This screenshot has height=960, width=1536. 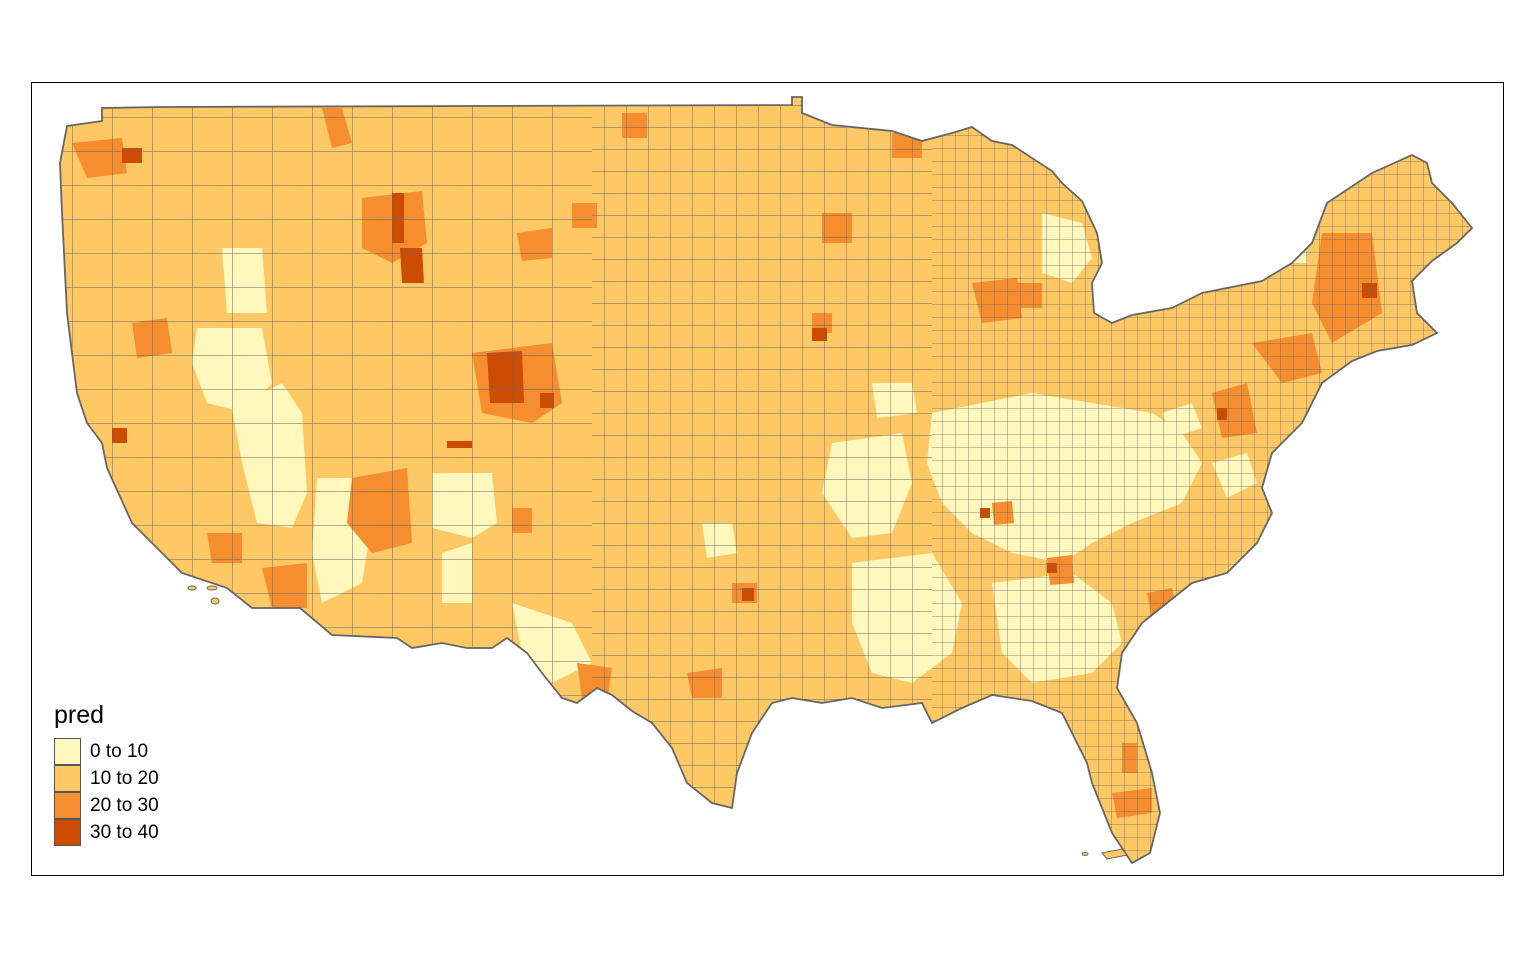 I want to click on map-legend: pred 0 to 10 10 to 20 20 to 30 30 to 40, so click(x=106, y=773).